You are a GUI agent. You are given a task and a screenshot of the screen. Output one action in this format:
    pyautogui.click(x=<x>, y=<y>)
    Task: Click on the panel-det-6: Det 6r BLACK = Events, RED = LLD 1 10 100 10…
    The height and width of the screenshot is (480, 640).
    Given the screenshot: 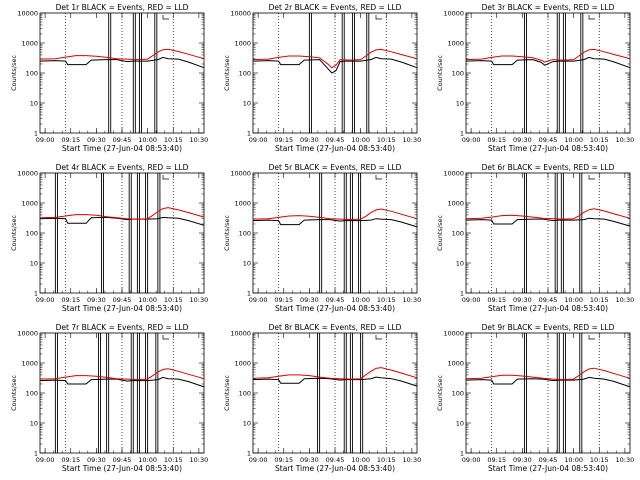 What is the action you would take?
    pyautogui.click(x=535, y=238)
    